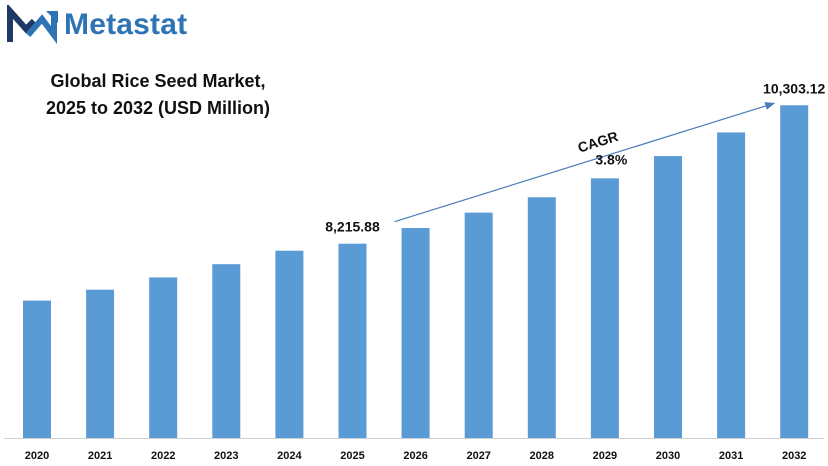  I want to click on cagr-arrow, so click(585, 162).